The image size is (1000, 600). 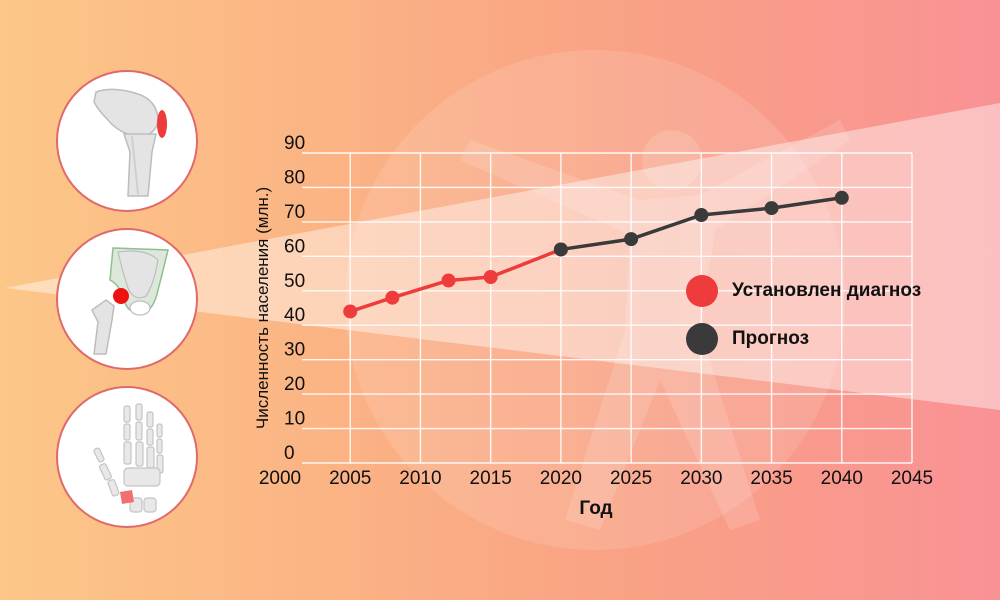 I want to click on x-tick-label-2040: 2040, so click(x=842, y=478).